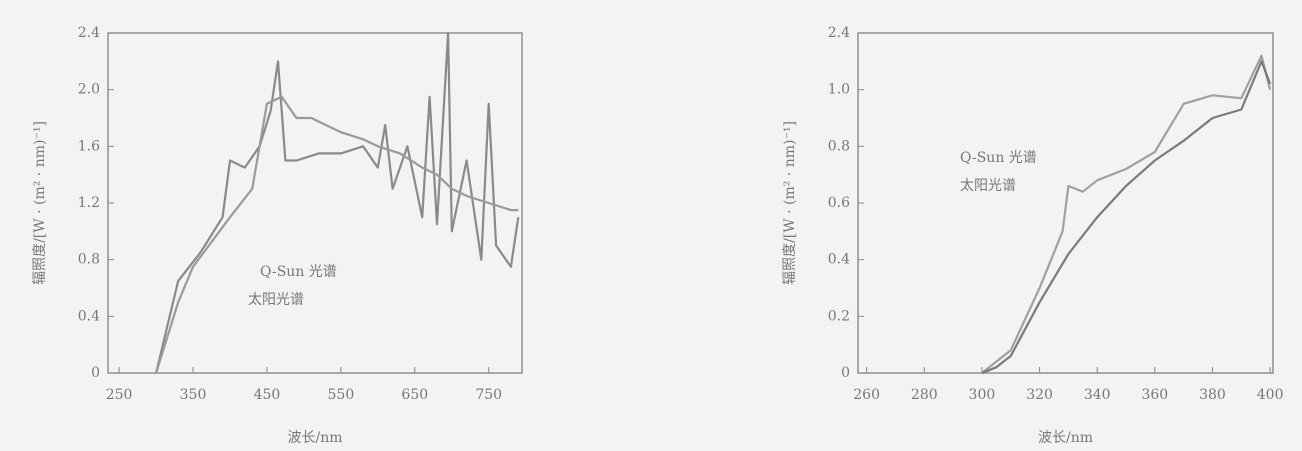 The image size is (1302, 451). I want to click on y-tick-label: 0.6, so click(839, 203).